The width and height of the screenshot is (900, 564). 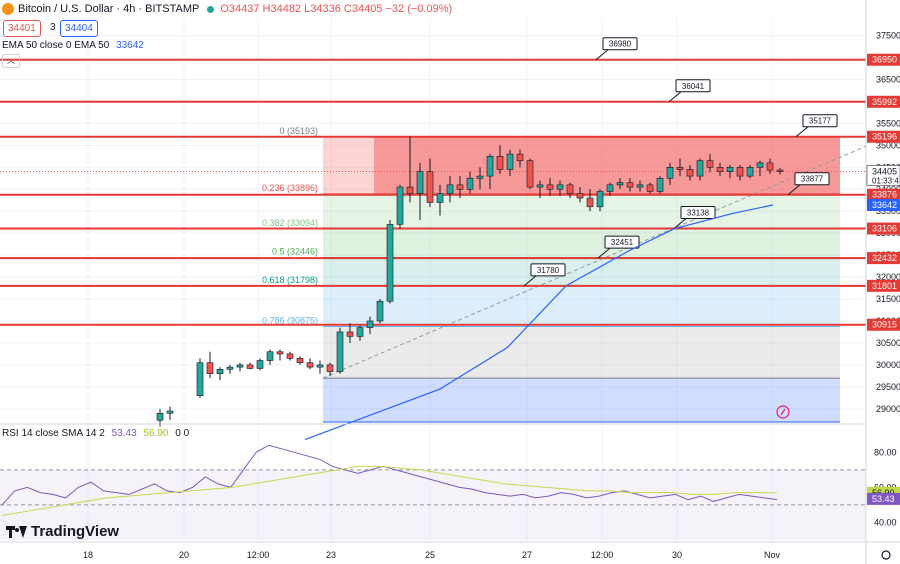 I want to click on rsi-legend: RSI 14 close SMA 14 2 53.43 56.90 0 0, so click(x=95, y=433).